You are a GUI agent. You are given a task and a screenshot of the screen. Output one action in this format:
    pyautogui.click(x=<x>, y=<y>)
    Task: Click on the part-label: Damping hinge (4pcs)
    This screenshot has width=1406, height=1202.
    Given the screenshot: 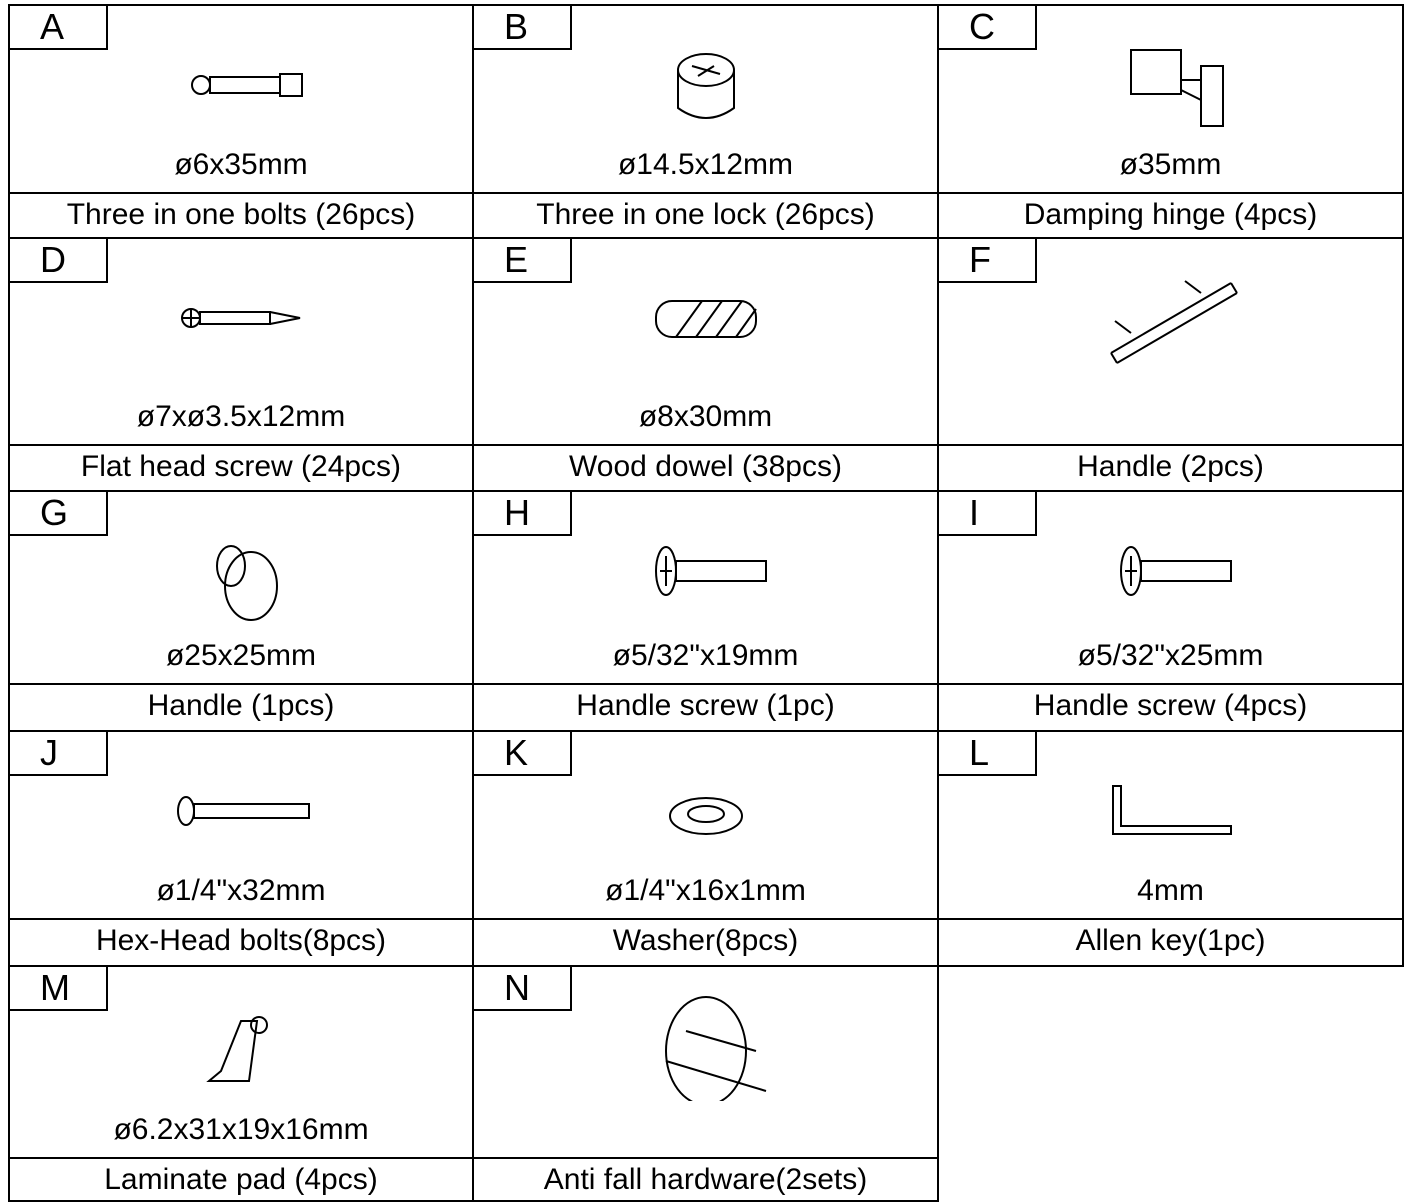 What is the action you would take?
    pyautogui.click(x=1170, y=215)
    